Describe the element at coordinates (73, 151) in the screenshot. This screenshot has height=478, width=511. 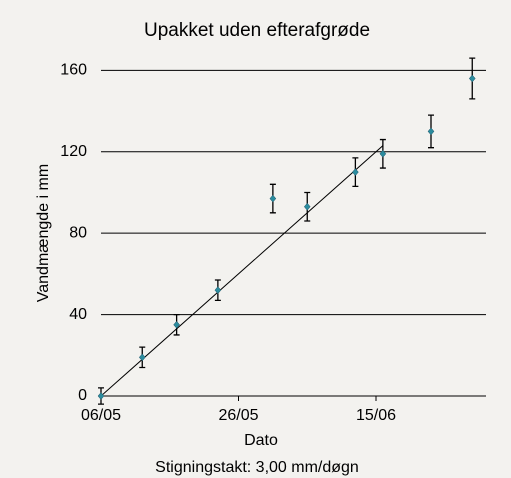
I see `y-tick-label: 120` at that location.